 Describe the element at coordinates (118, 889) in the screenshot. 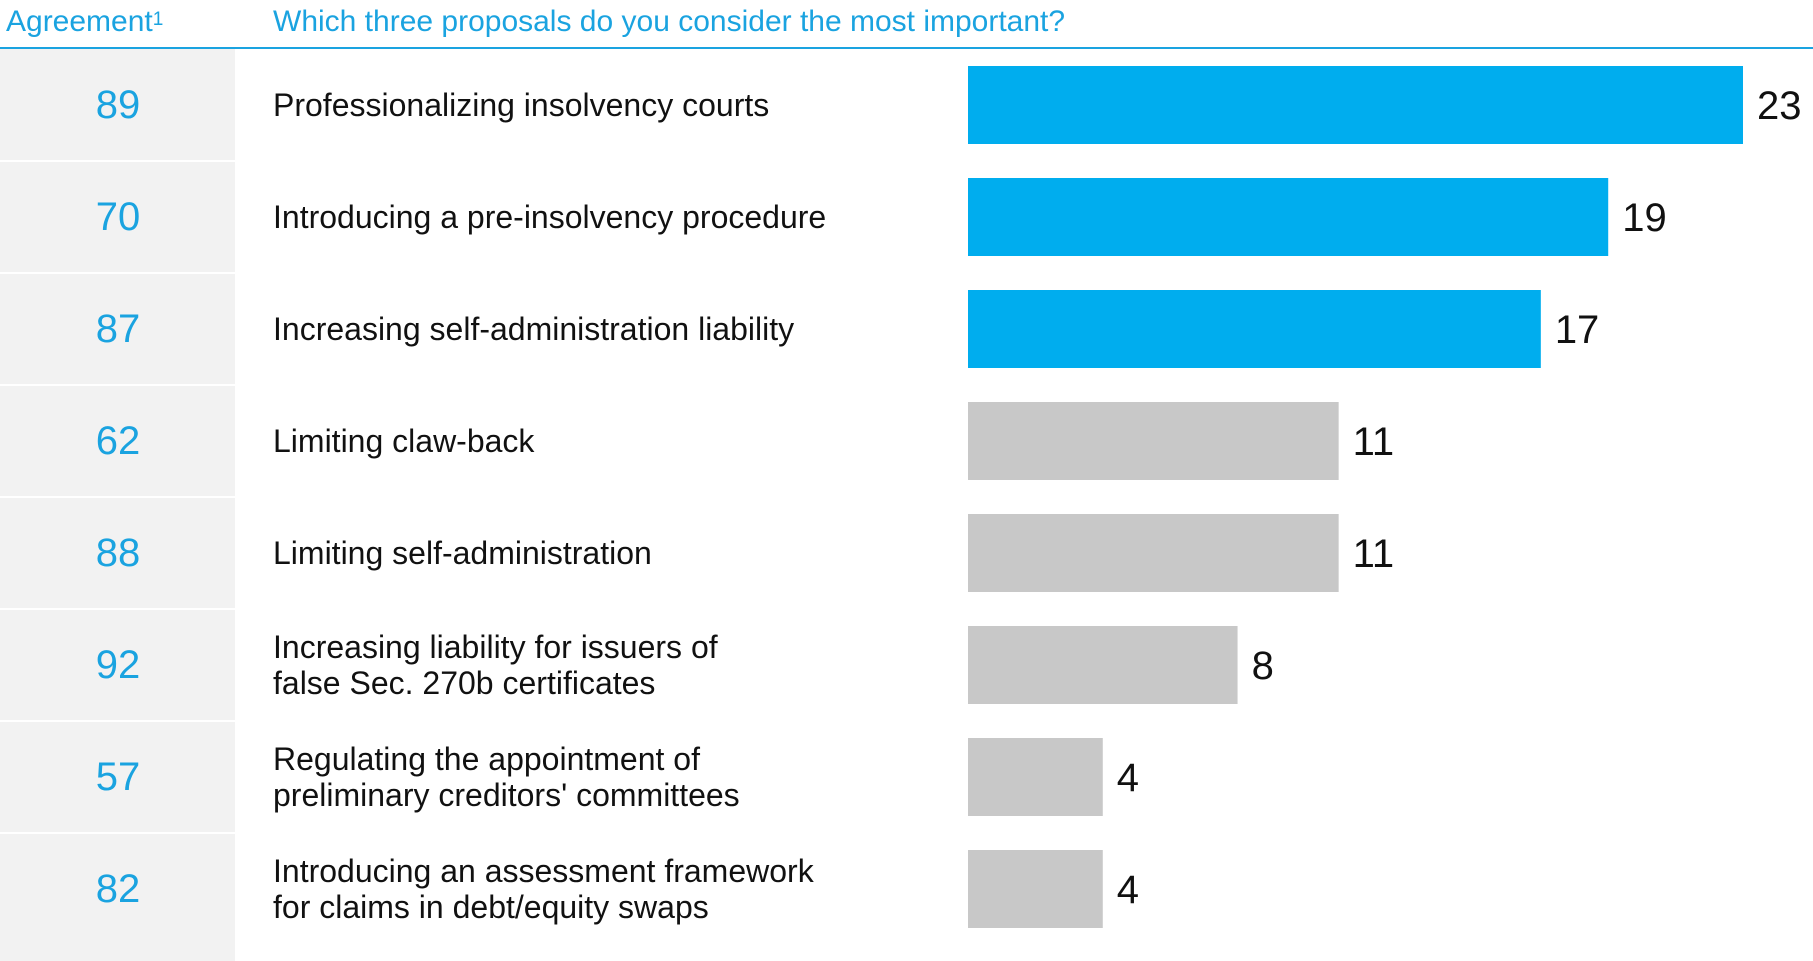

I see `agreement-value: 82` at that location.